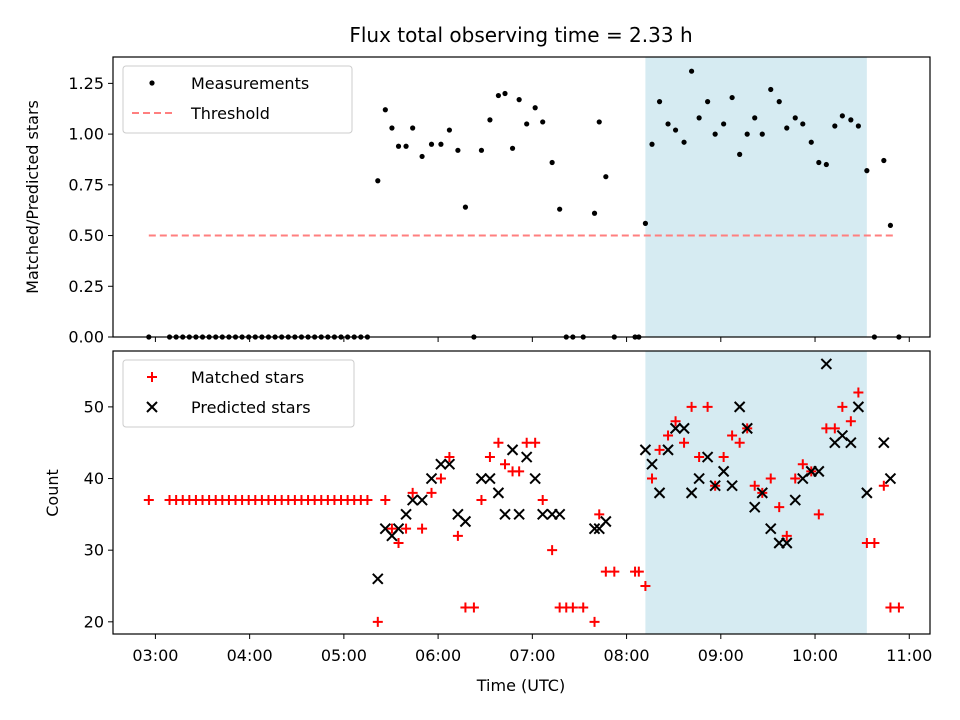 This screenshot has height=720, width=960. I want to click on top-legend-label: Threshold, so click(230, 113).